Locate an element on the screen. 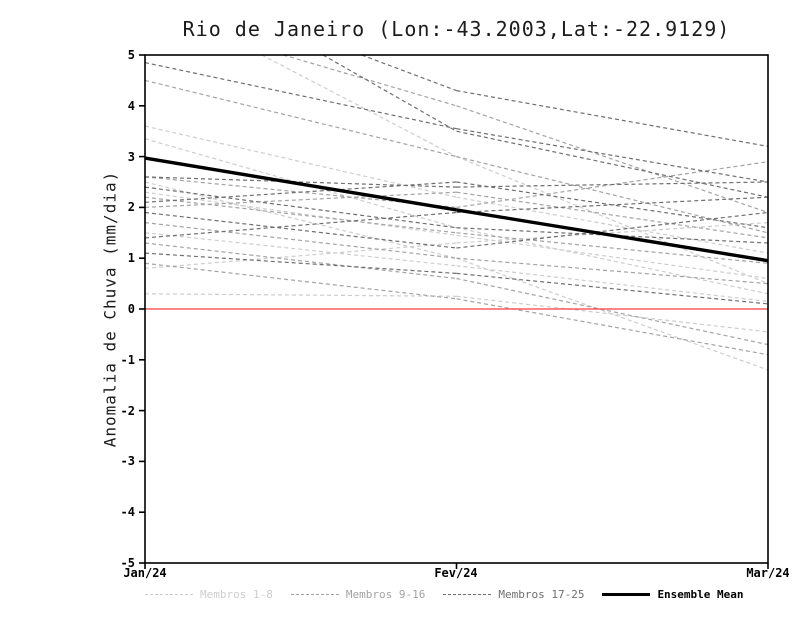 The width and height of the screenshot is (800, 618). legend-item: Membros 17-25 is located at coordinates (513, 594).